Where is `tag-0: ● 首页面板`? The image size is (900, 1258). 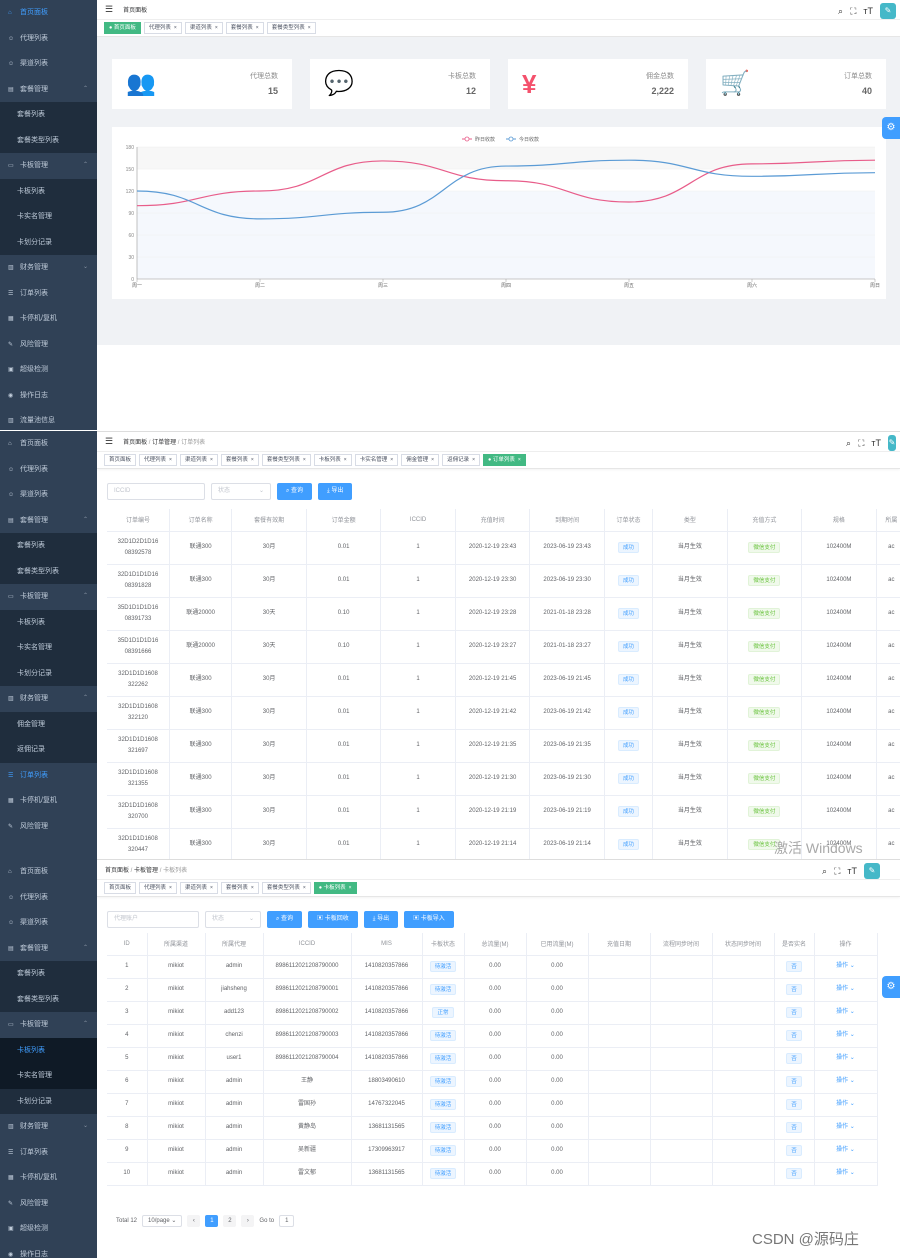
tag-0: ● 首页面板 is located at coordinates (122, 28).